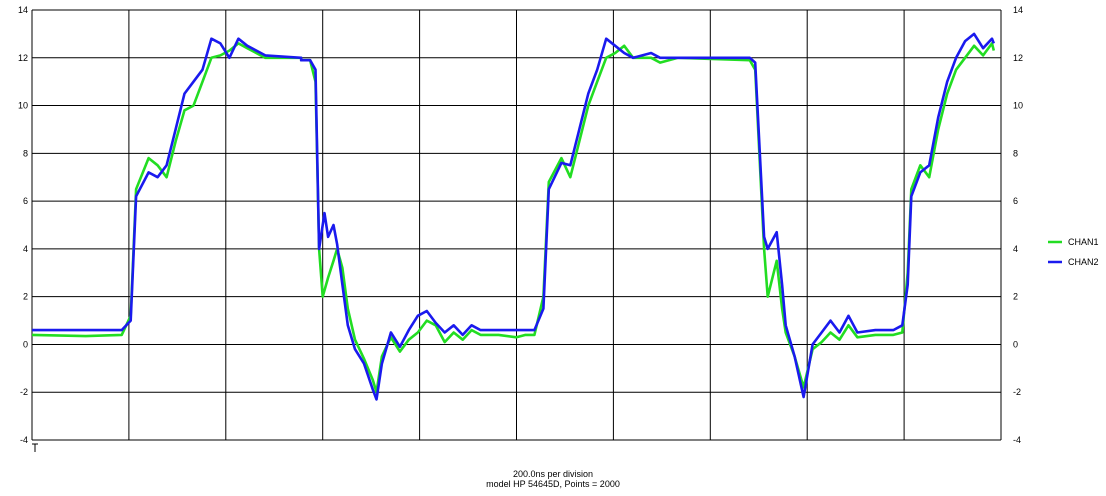  Describe the element at coordinates (1073, 252) in the screenshot. I see `chart-legend: CHAN1 CHAN2` at that location.